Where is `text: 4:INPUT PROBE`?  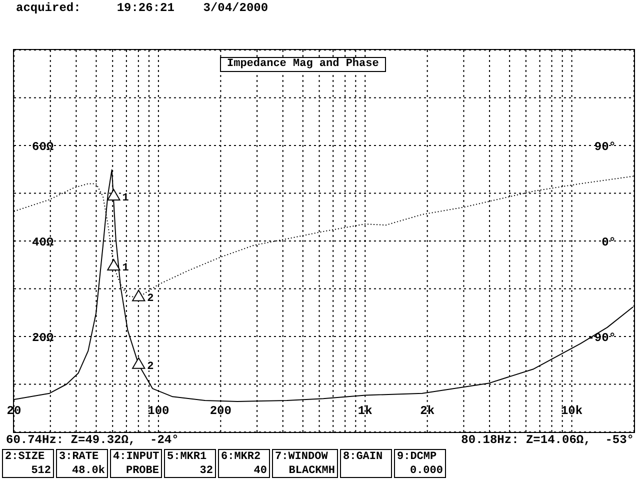
text: 4:INPUT PROBE is located at coordinates (136, 464).